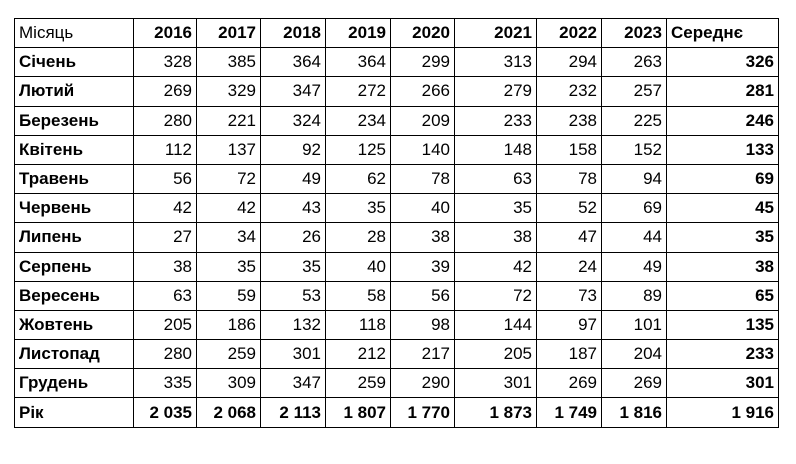 This screenshot has height=464, width=796. What do you see at coordinates (422, 33) in the screenshot?
I see `table-cell: 2020` at bounding box center [422, 33].